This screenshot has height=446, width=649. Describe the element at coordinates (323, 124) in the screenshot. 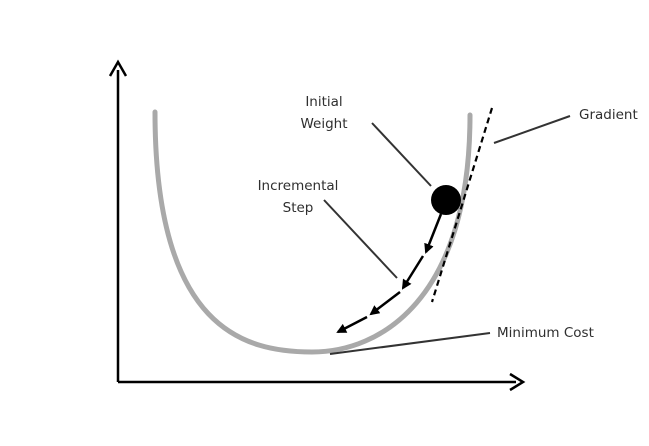

I see `initial-weight-label-line2: Weight` at that location.